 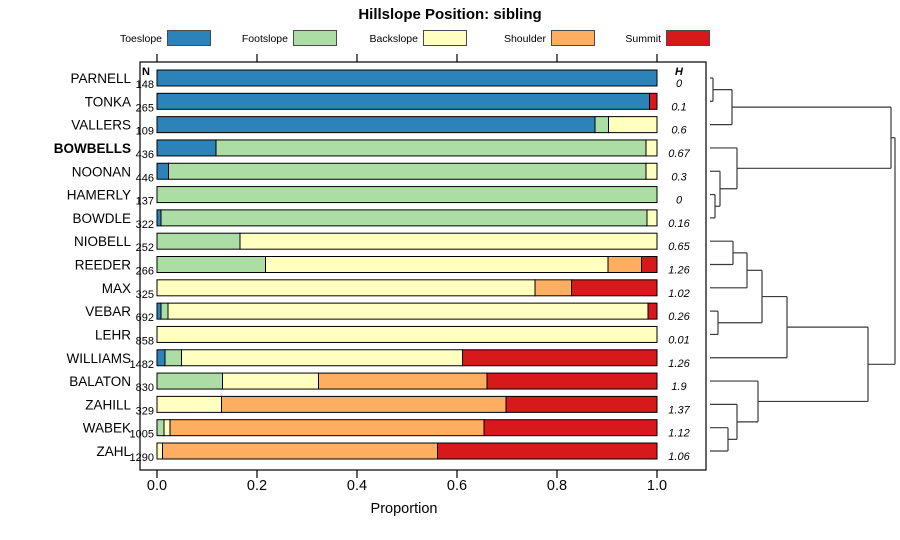 I want to click on row-label-max: MAX, so click(x=116, y=288).